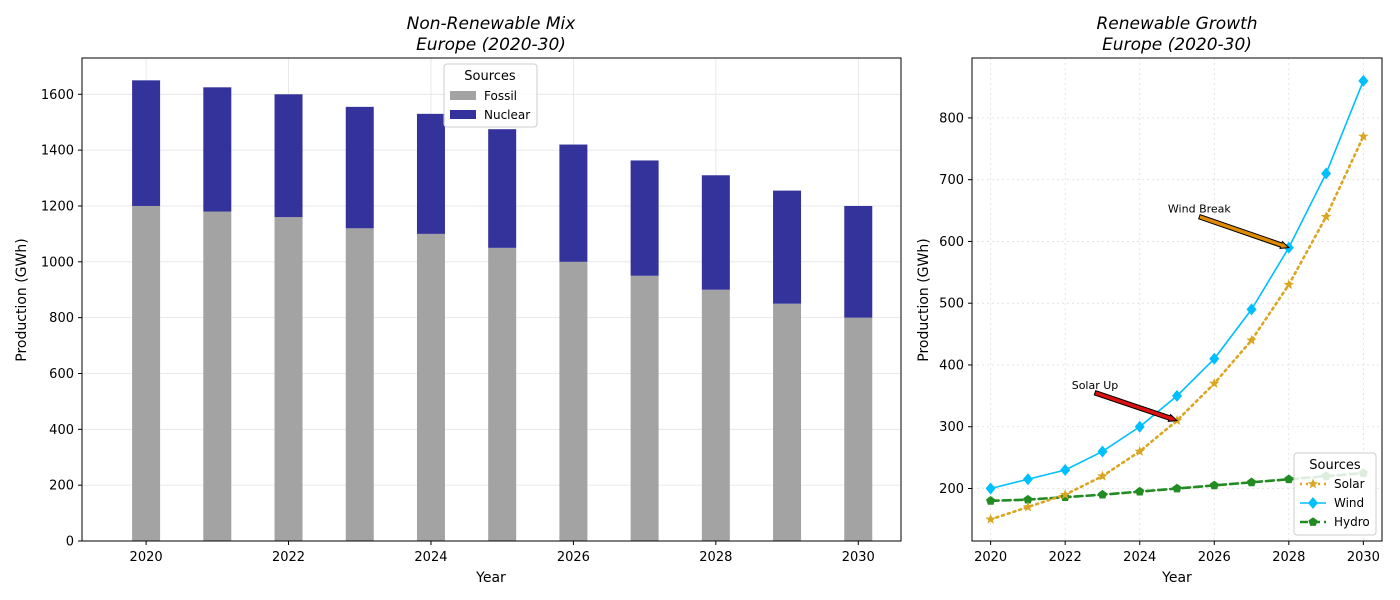  I want to click on right-x-axis-label: Year, so click(1176, 578).